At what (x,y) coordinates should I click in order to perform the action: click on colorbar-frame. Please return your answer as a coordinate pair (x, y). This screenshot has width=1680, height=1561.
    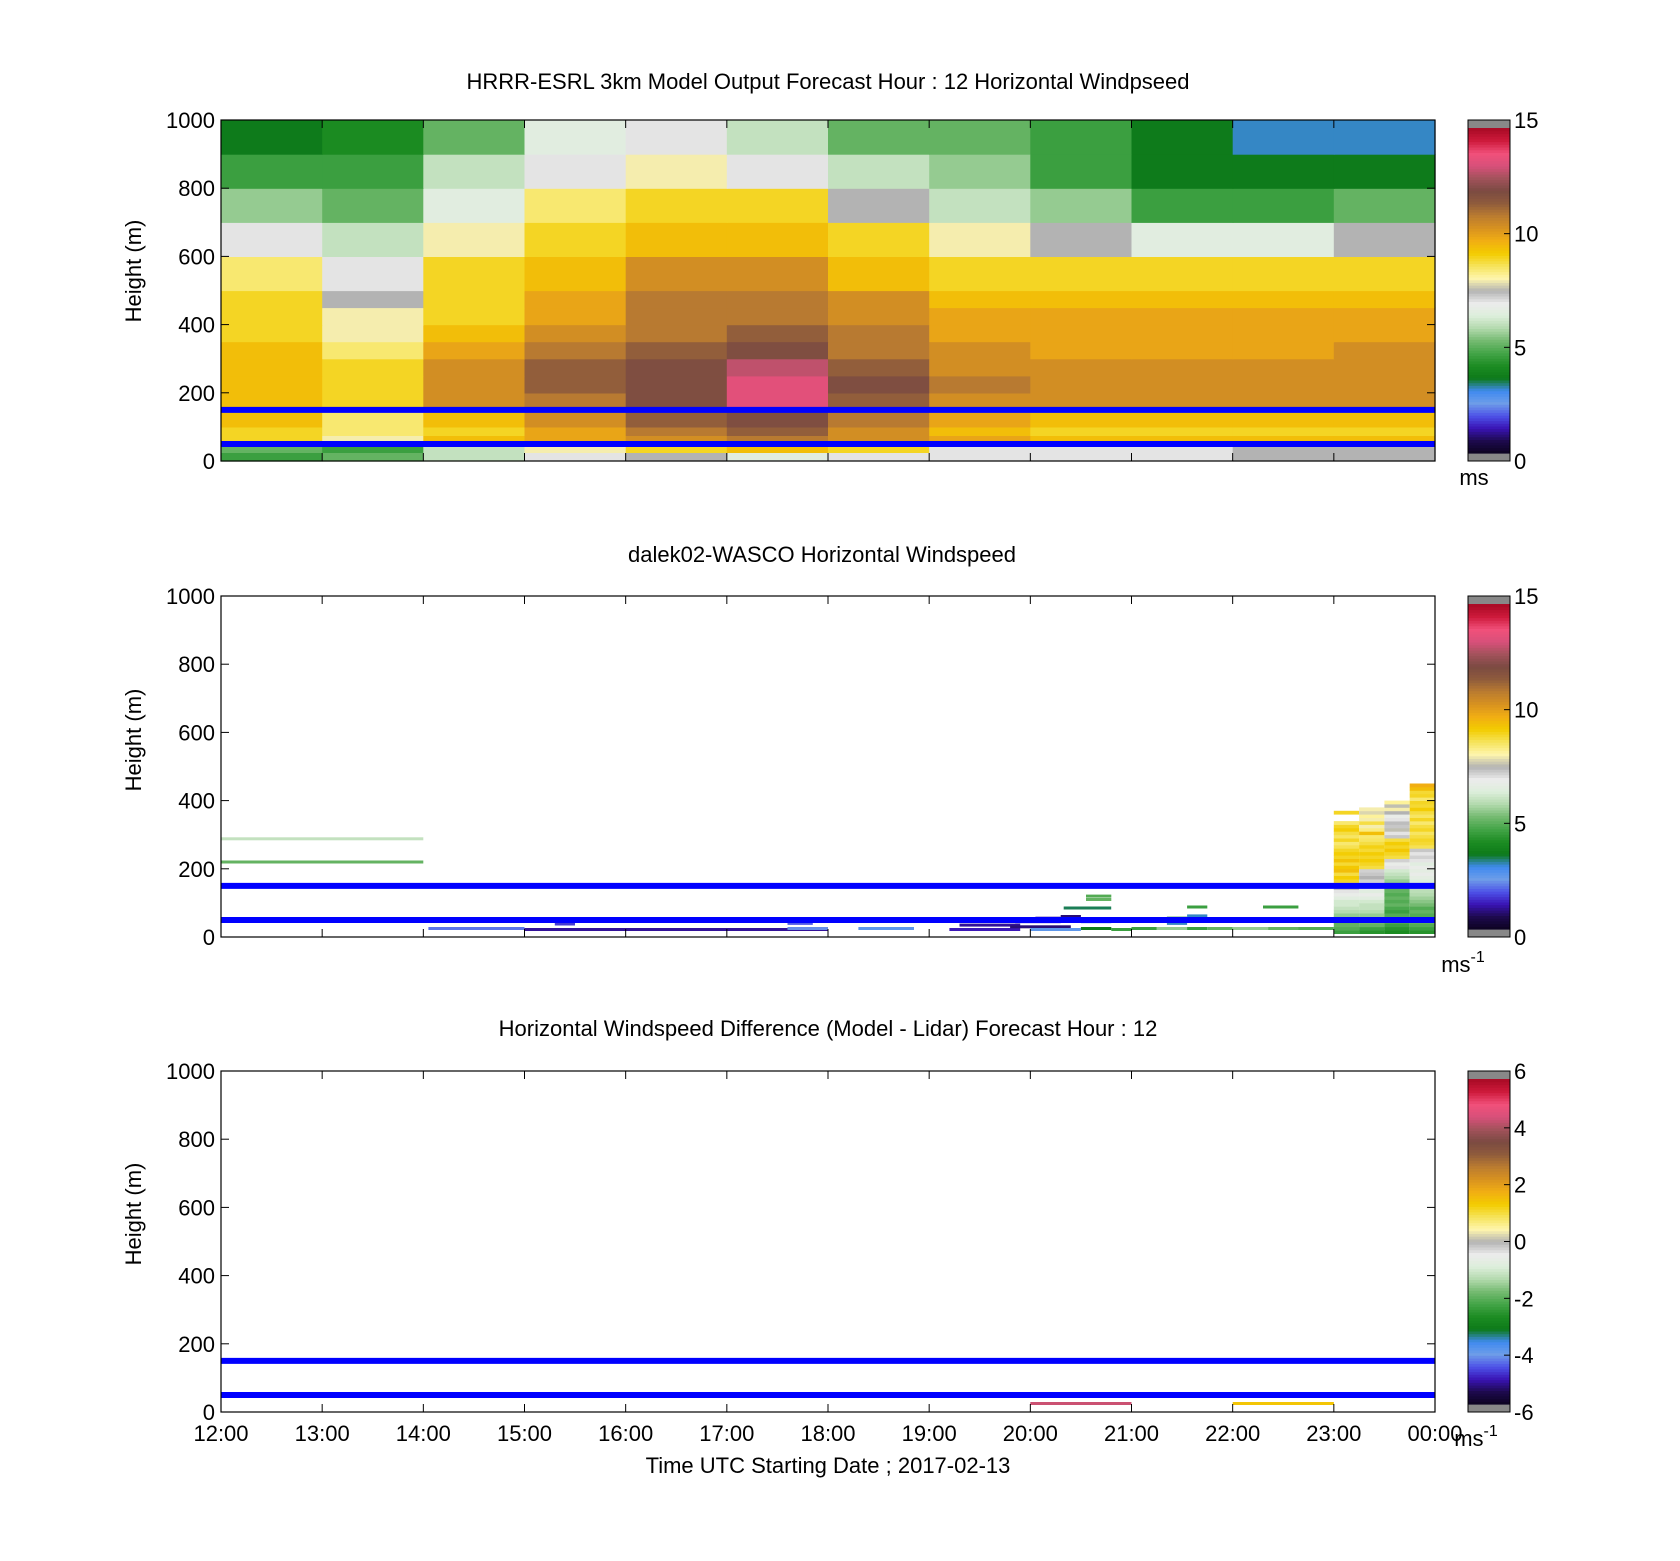
    Looking at the image, I should click on (1489, 766).